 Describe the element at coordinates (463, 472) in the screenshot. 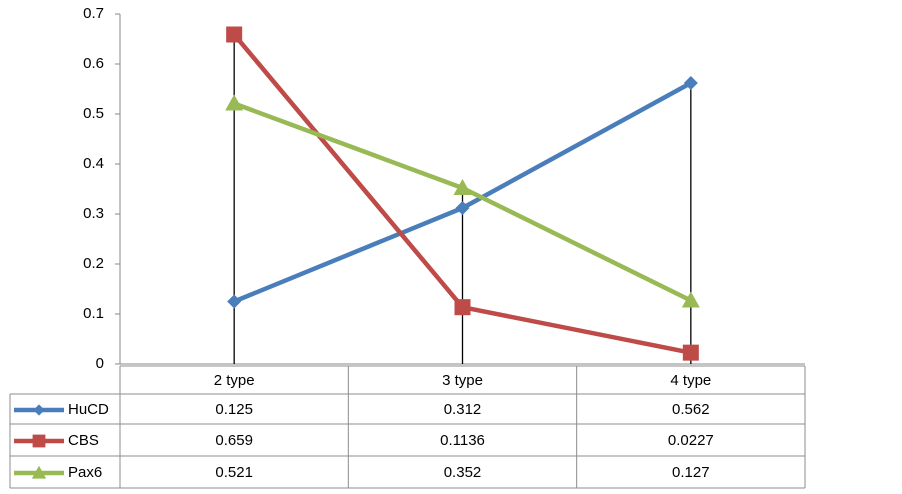

I see `table-value: 0.352` at that location.